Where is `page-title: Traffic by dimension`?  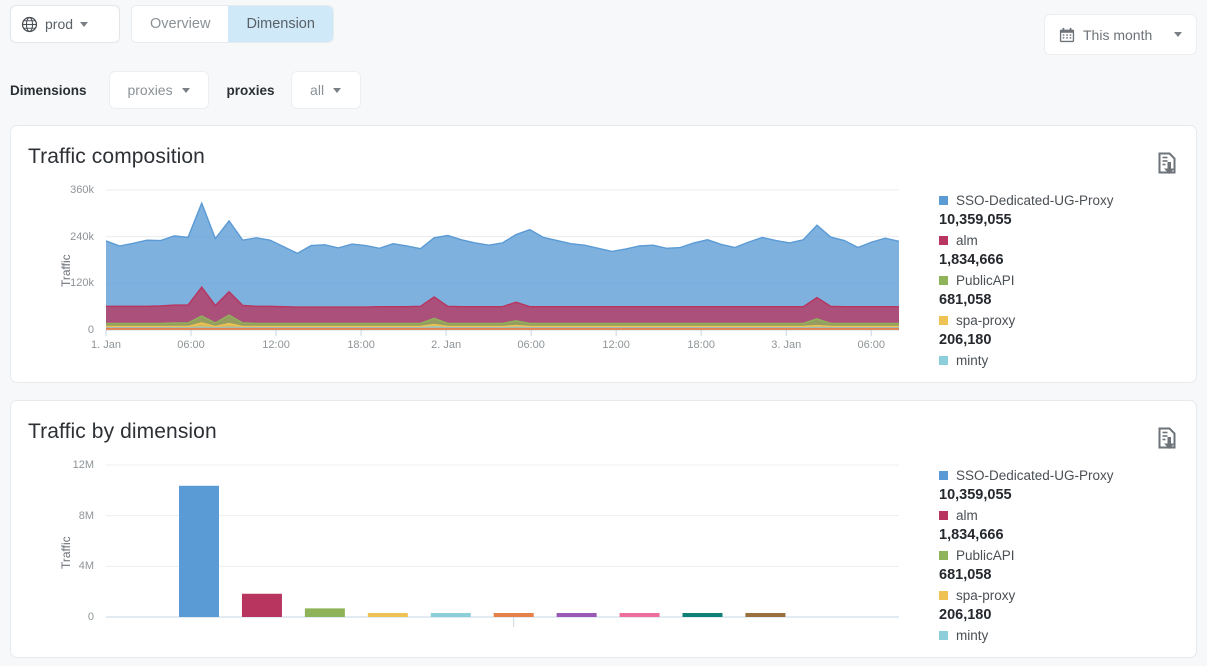 page-title: Traffic by dimension is located at coordinates (122, 431).